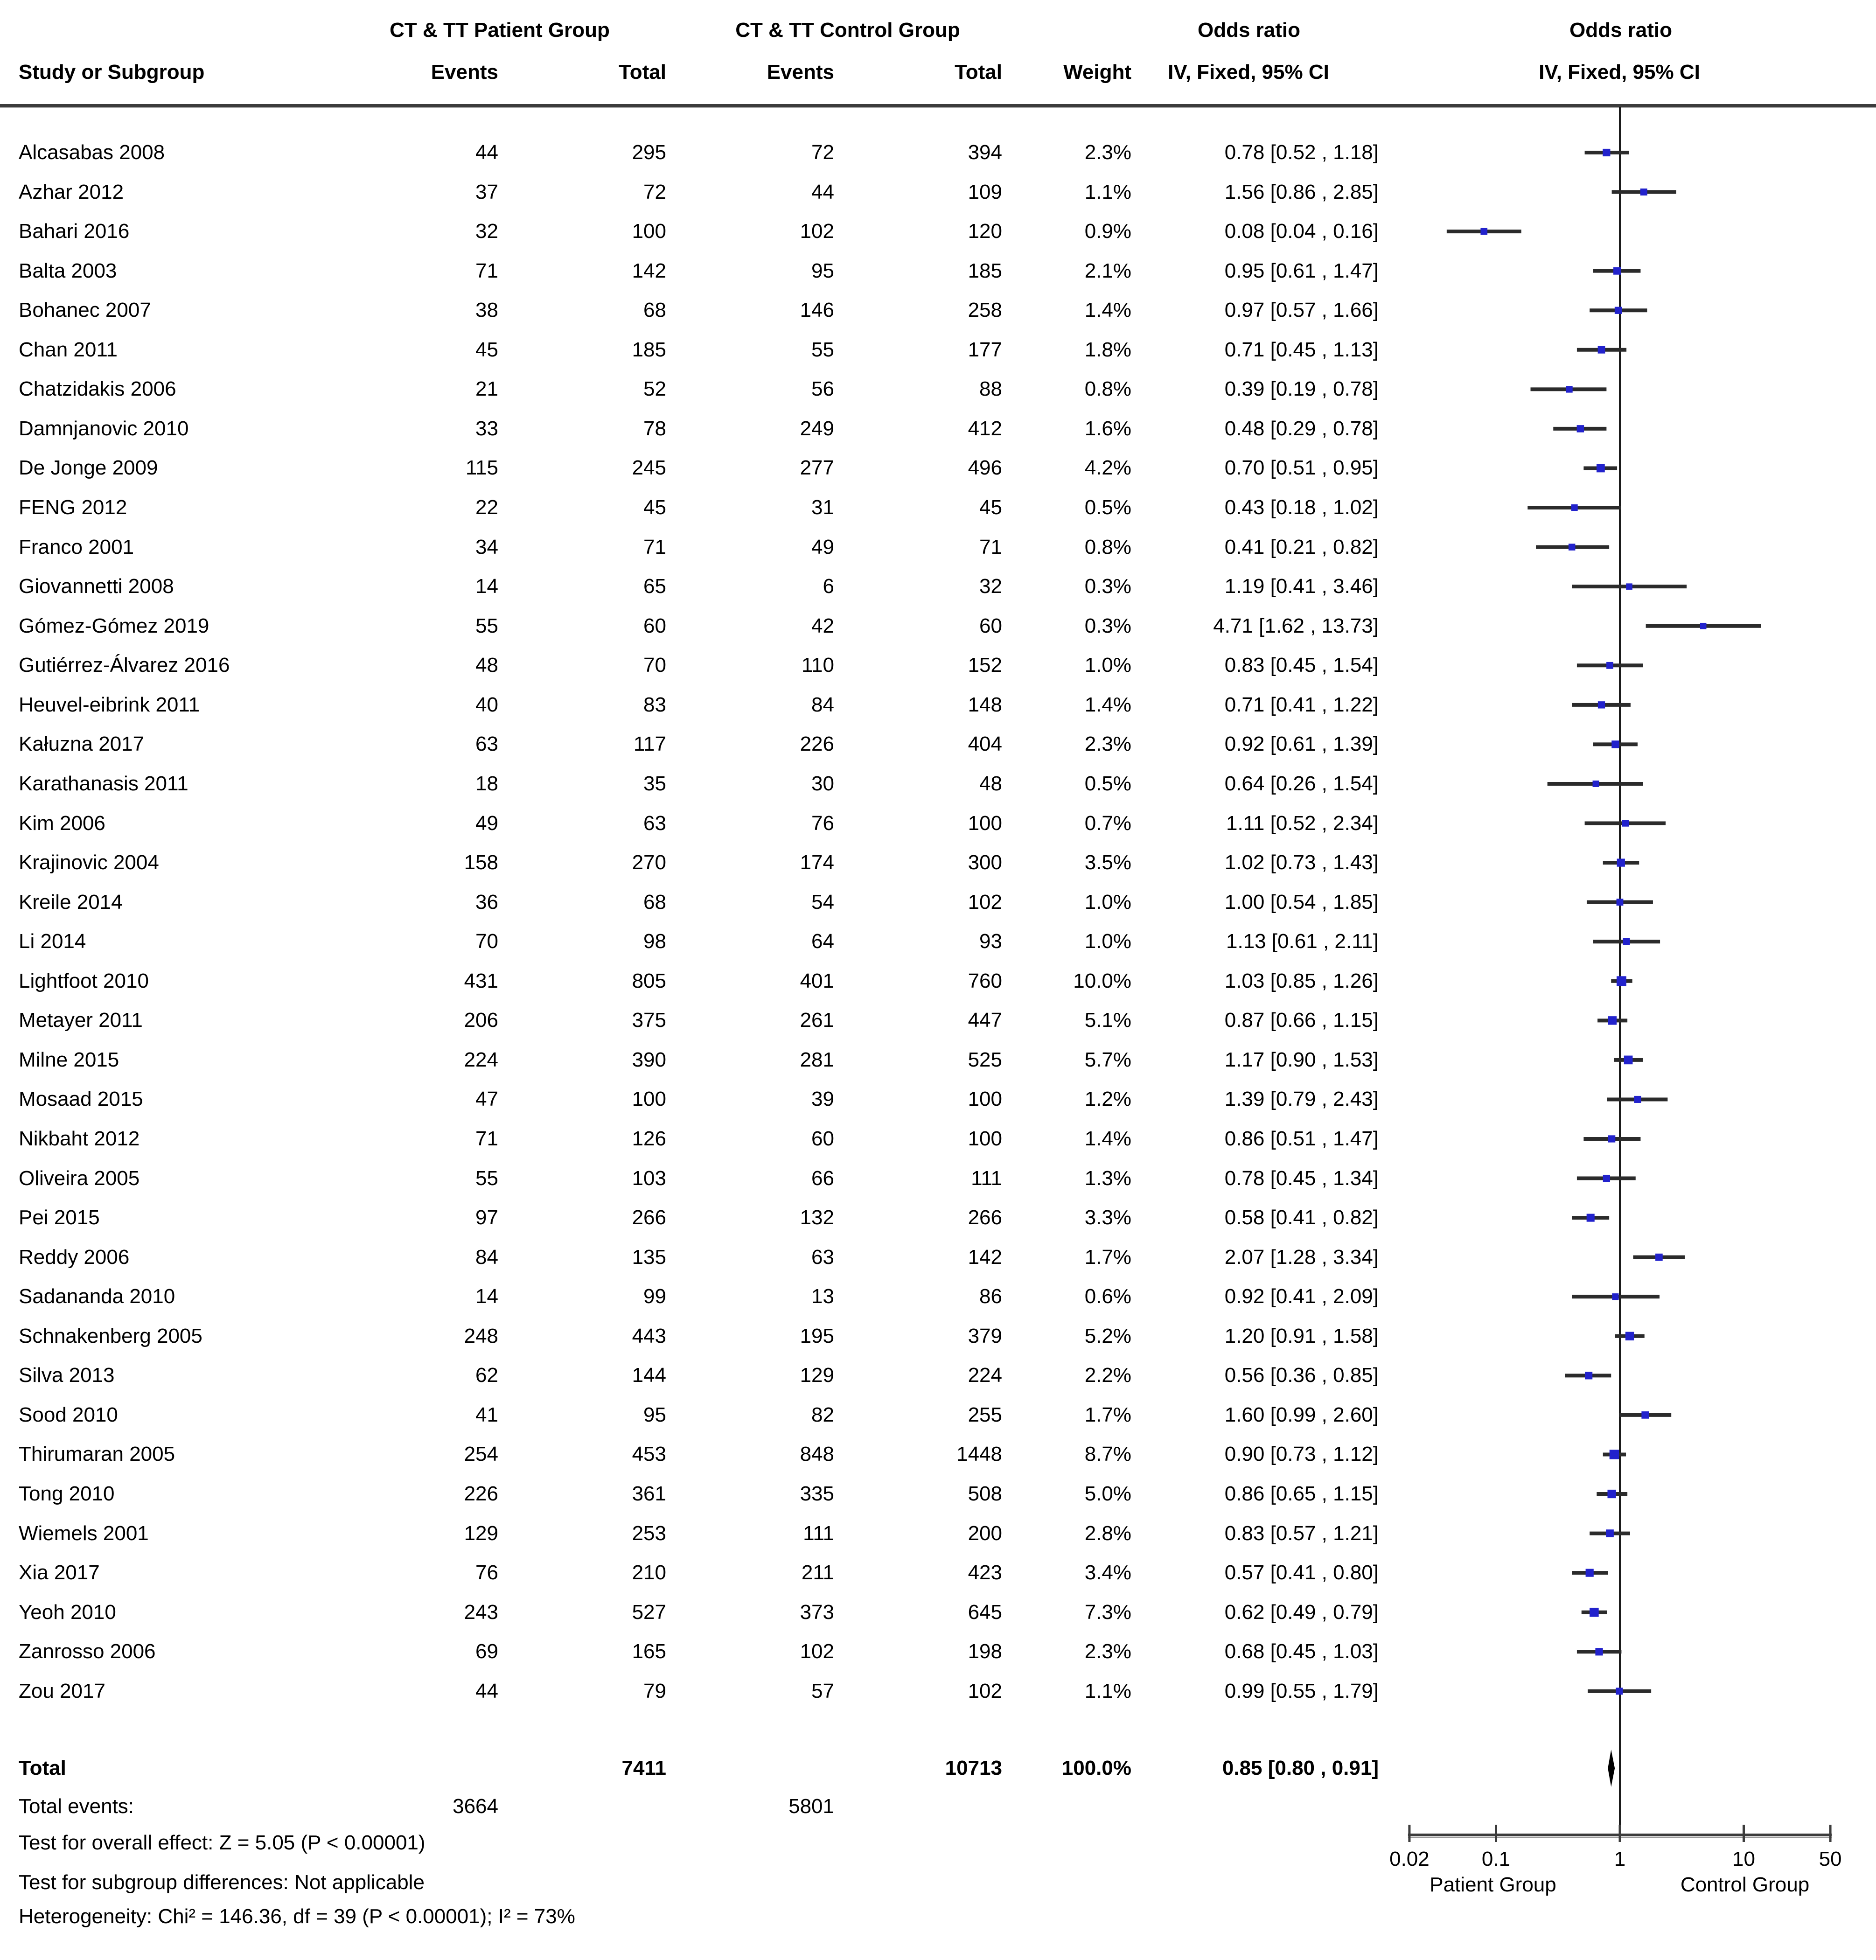 The width and height of the screenshot is (1876, 1960). Describe the element at coordinates (817, 1612) in the screenshot. I see `control-events-cell: 373` at that location.